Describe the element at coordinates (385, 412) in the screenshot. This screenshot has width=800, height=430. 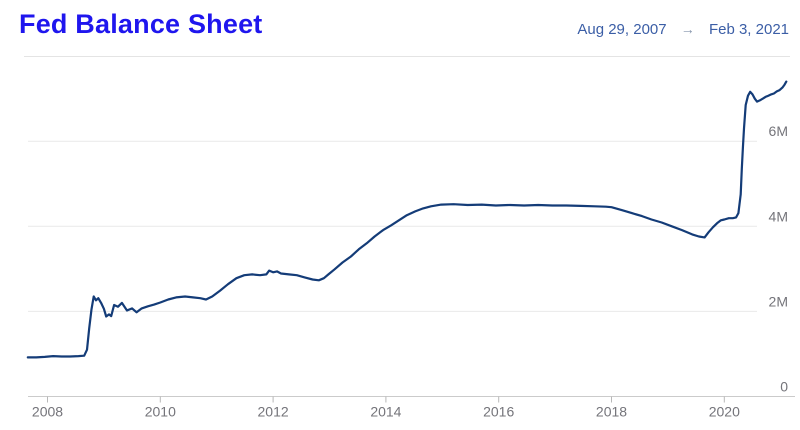
I see `x-tick-label: 2014` at that location.